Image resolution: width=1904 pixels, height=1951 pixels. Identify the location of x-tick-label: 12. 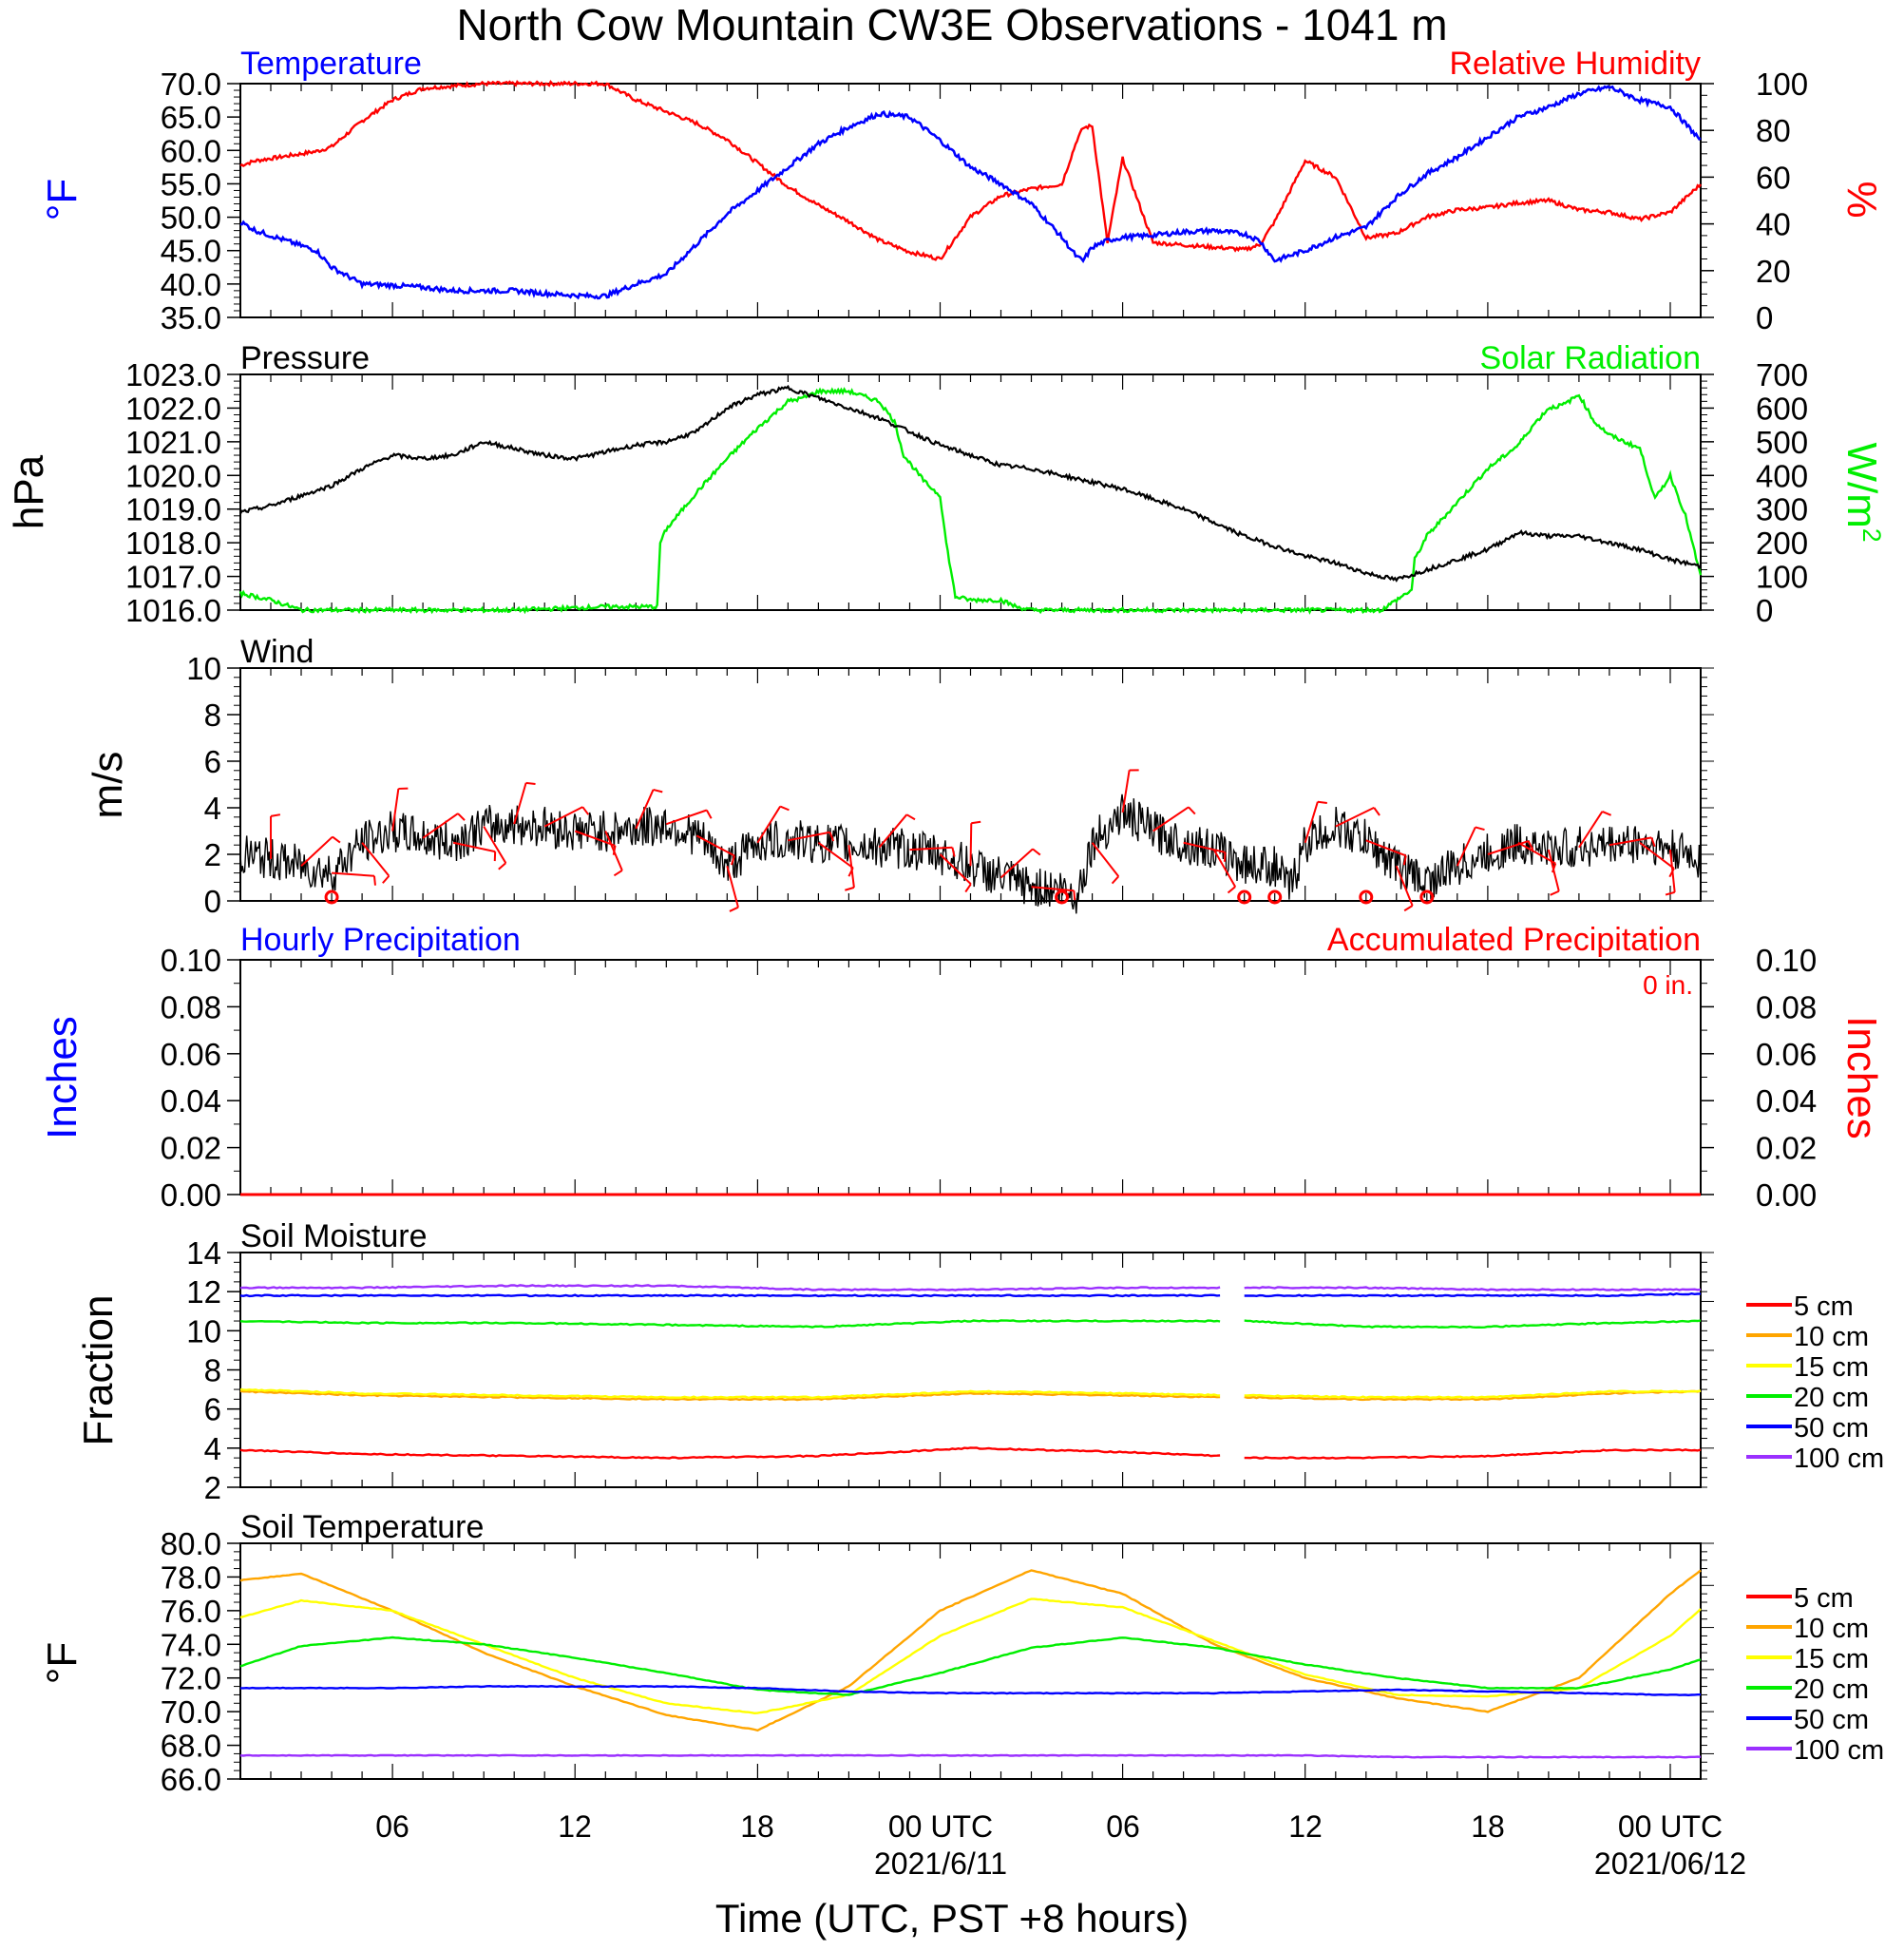
(575, 1827).